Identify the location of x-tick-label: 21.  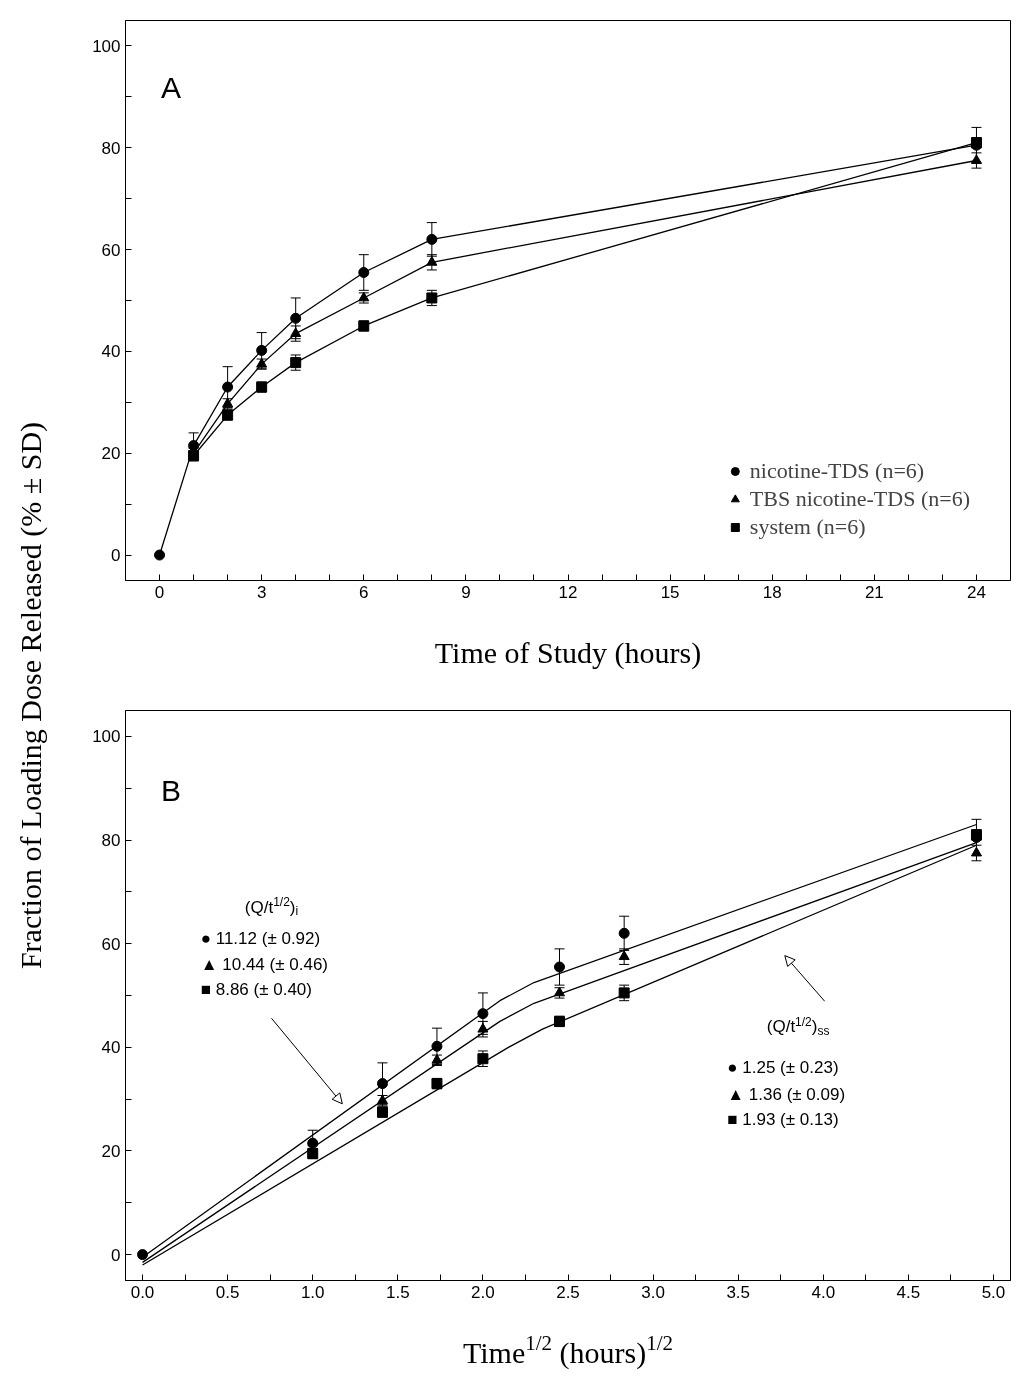
(874, 592).